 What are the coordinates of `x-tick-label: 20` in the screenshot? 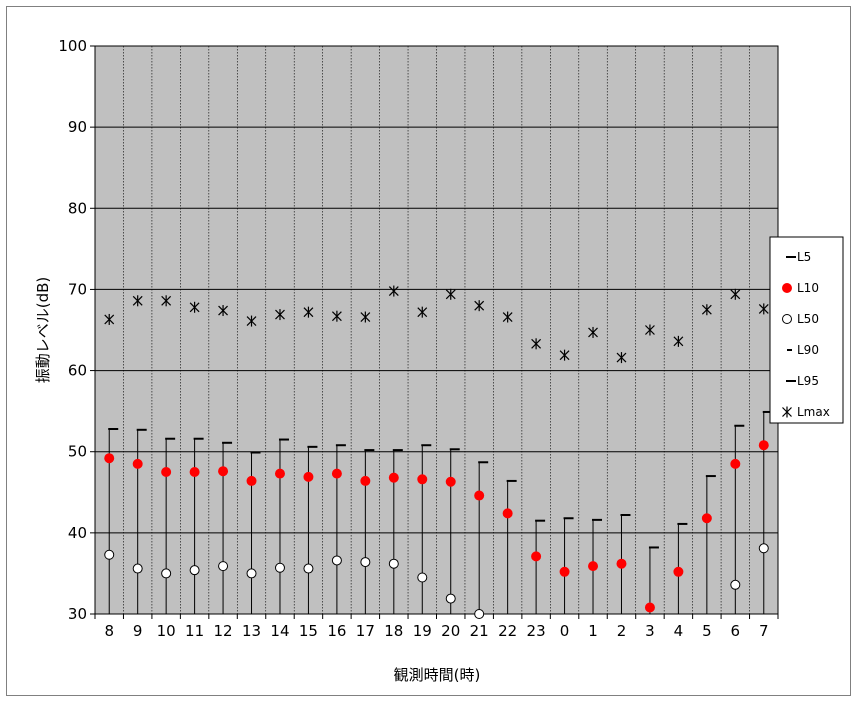 It's located at (450, 631).